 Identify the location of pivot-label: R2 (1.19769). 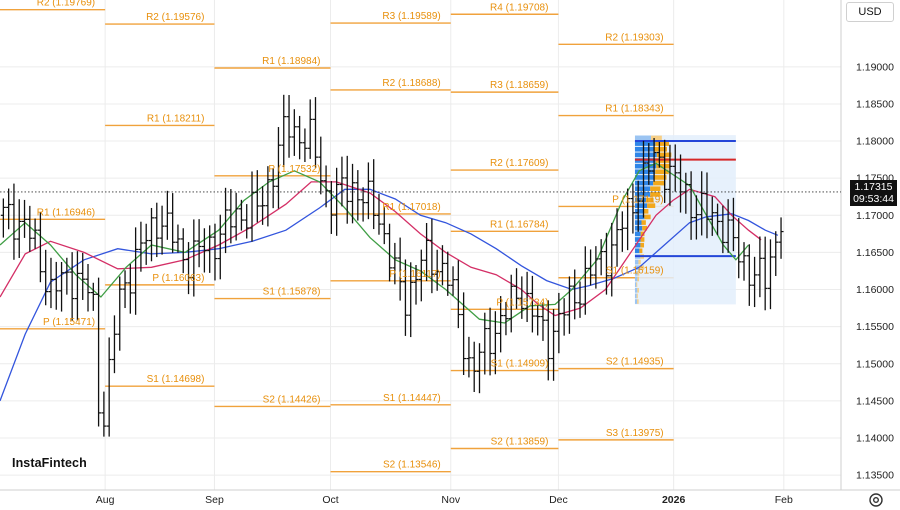
(66, 4).